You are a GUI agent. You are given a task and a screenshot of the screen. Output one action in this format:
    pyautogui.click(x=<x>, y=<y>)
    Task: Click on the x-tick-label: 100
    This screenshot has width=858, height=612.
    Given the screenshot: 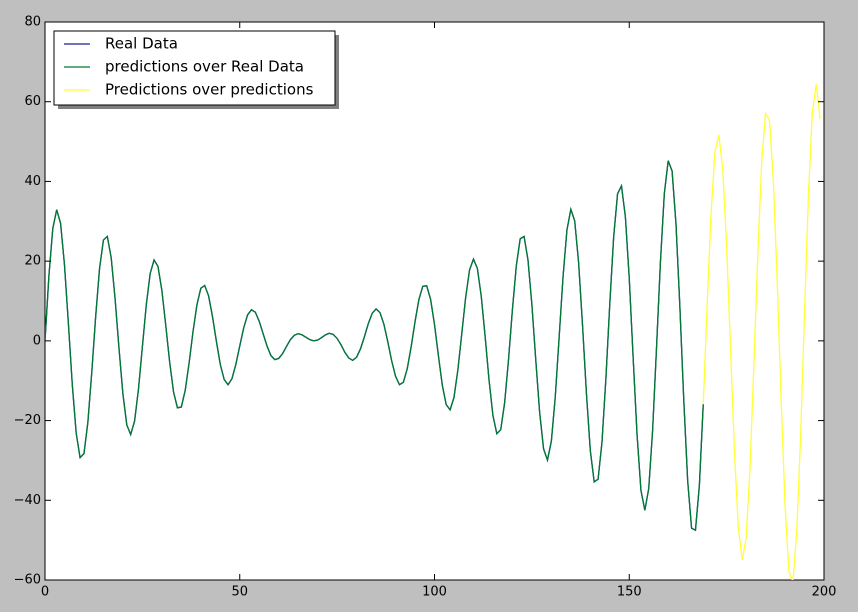 What is the action you would take?
    pyautogui.click(x=434, y=592)
    